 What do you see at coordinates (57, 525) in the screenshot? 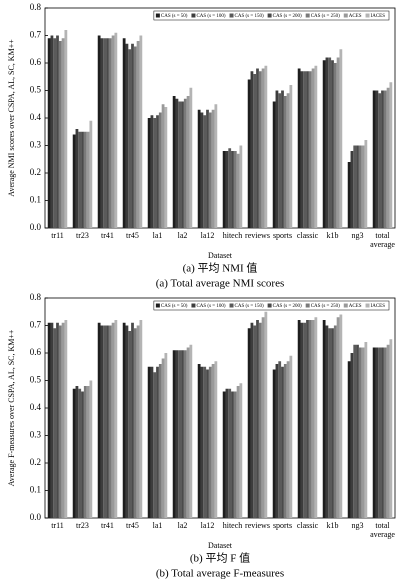
I see `x-tick-label-box: tr11` at bounding box center [57, 525].